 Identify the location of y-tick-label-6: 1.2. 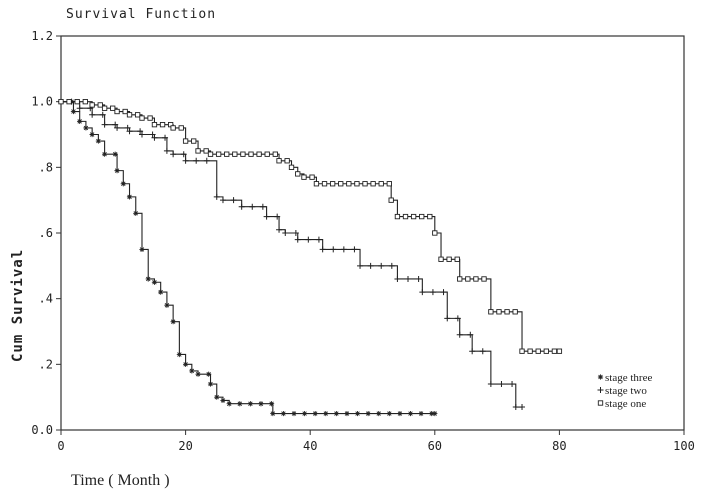
(42, 36).